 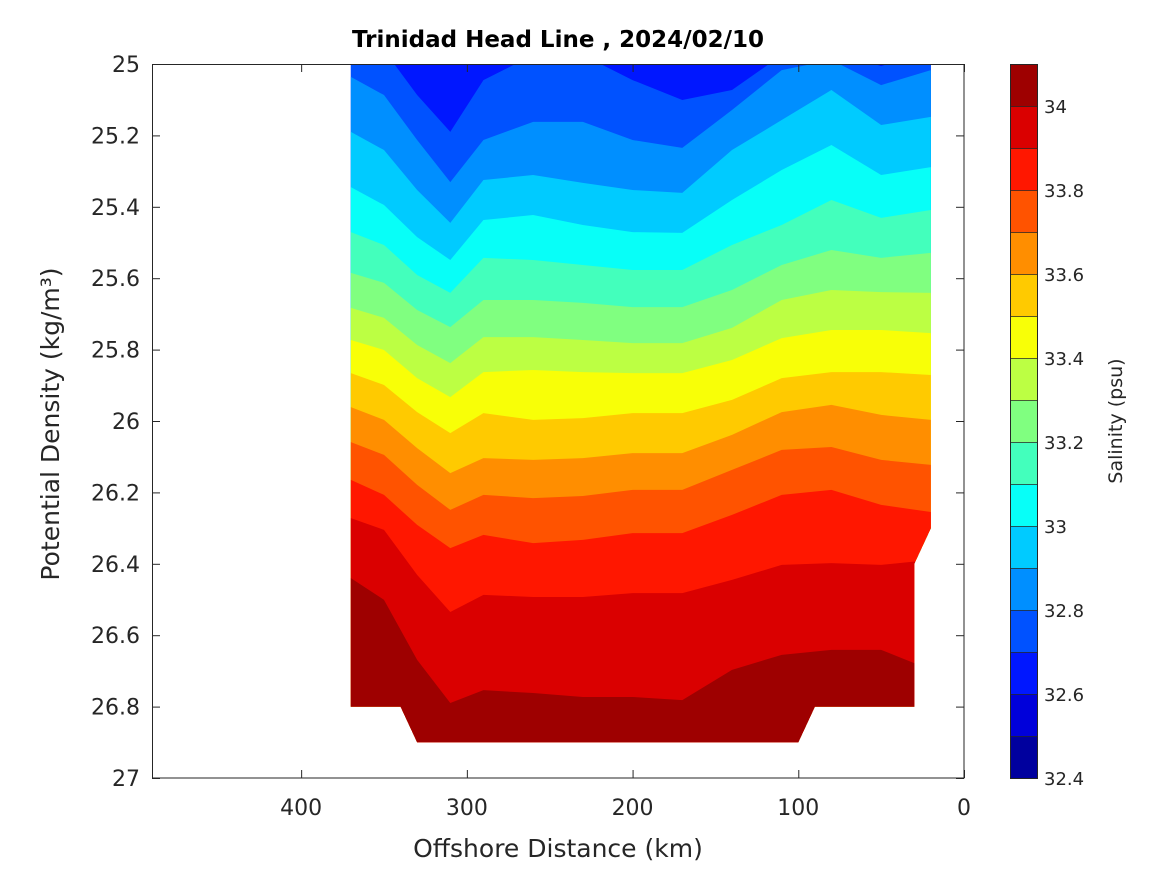 I want to click on x-axis-label: Offshore Distance (km), so click(x=558, y=848).